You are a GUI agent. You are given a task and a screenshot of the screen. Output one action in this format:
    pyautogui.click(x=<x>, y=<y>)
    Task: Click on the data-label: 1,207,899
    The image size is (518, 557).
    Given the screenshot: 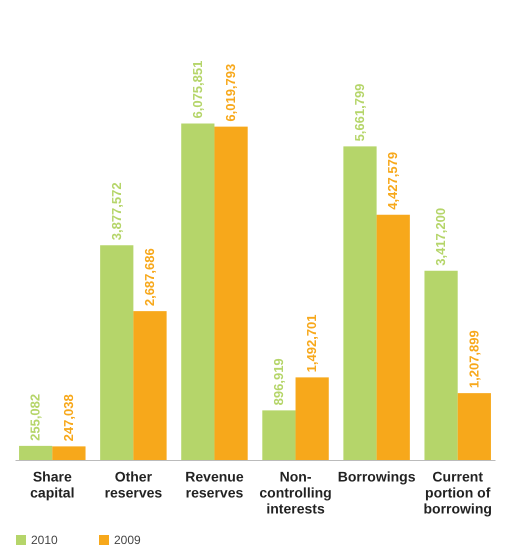 What is the action you would take?
    pyautogui.click(x=474, y=359)
    